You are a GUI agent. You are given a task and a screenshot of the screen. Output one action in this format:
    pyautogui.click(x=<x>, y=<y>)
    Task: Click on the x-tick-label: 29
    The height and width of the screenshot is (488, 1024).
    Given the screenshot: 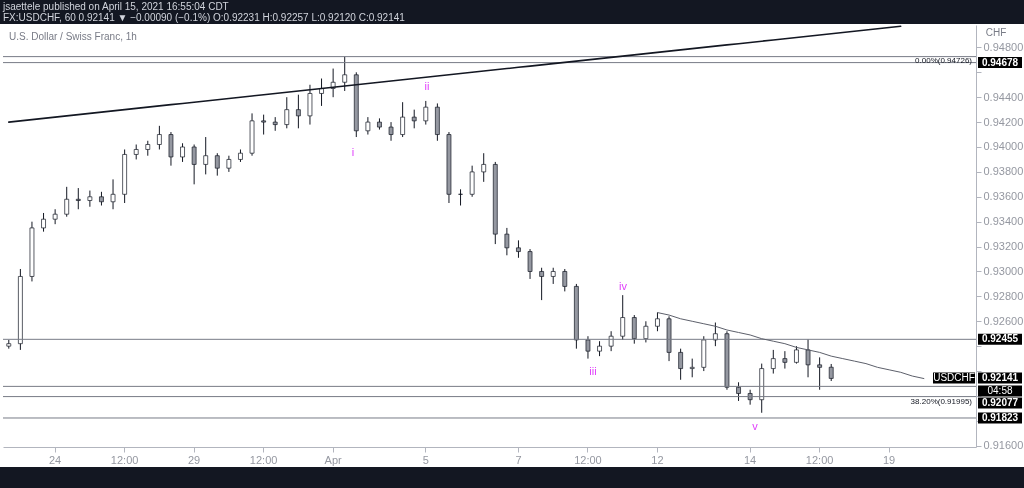 What is the action you would take?
    pyautogui.click(x=194, y=459)
    